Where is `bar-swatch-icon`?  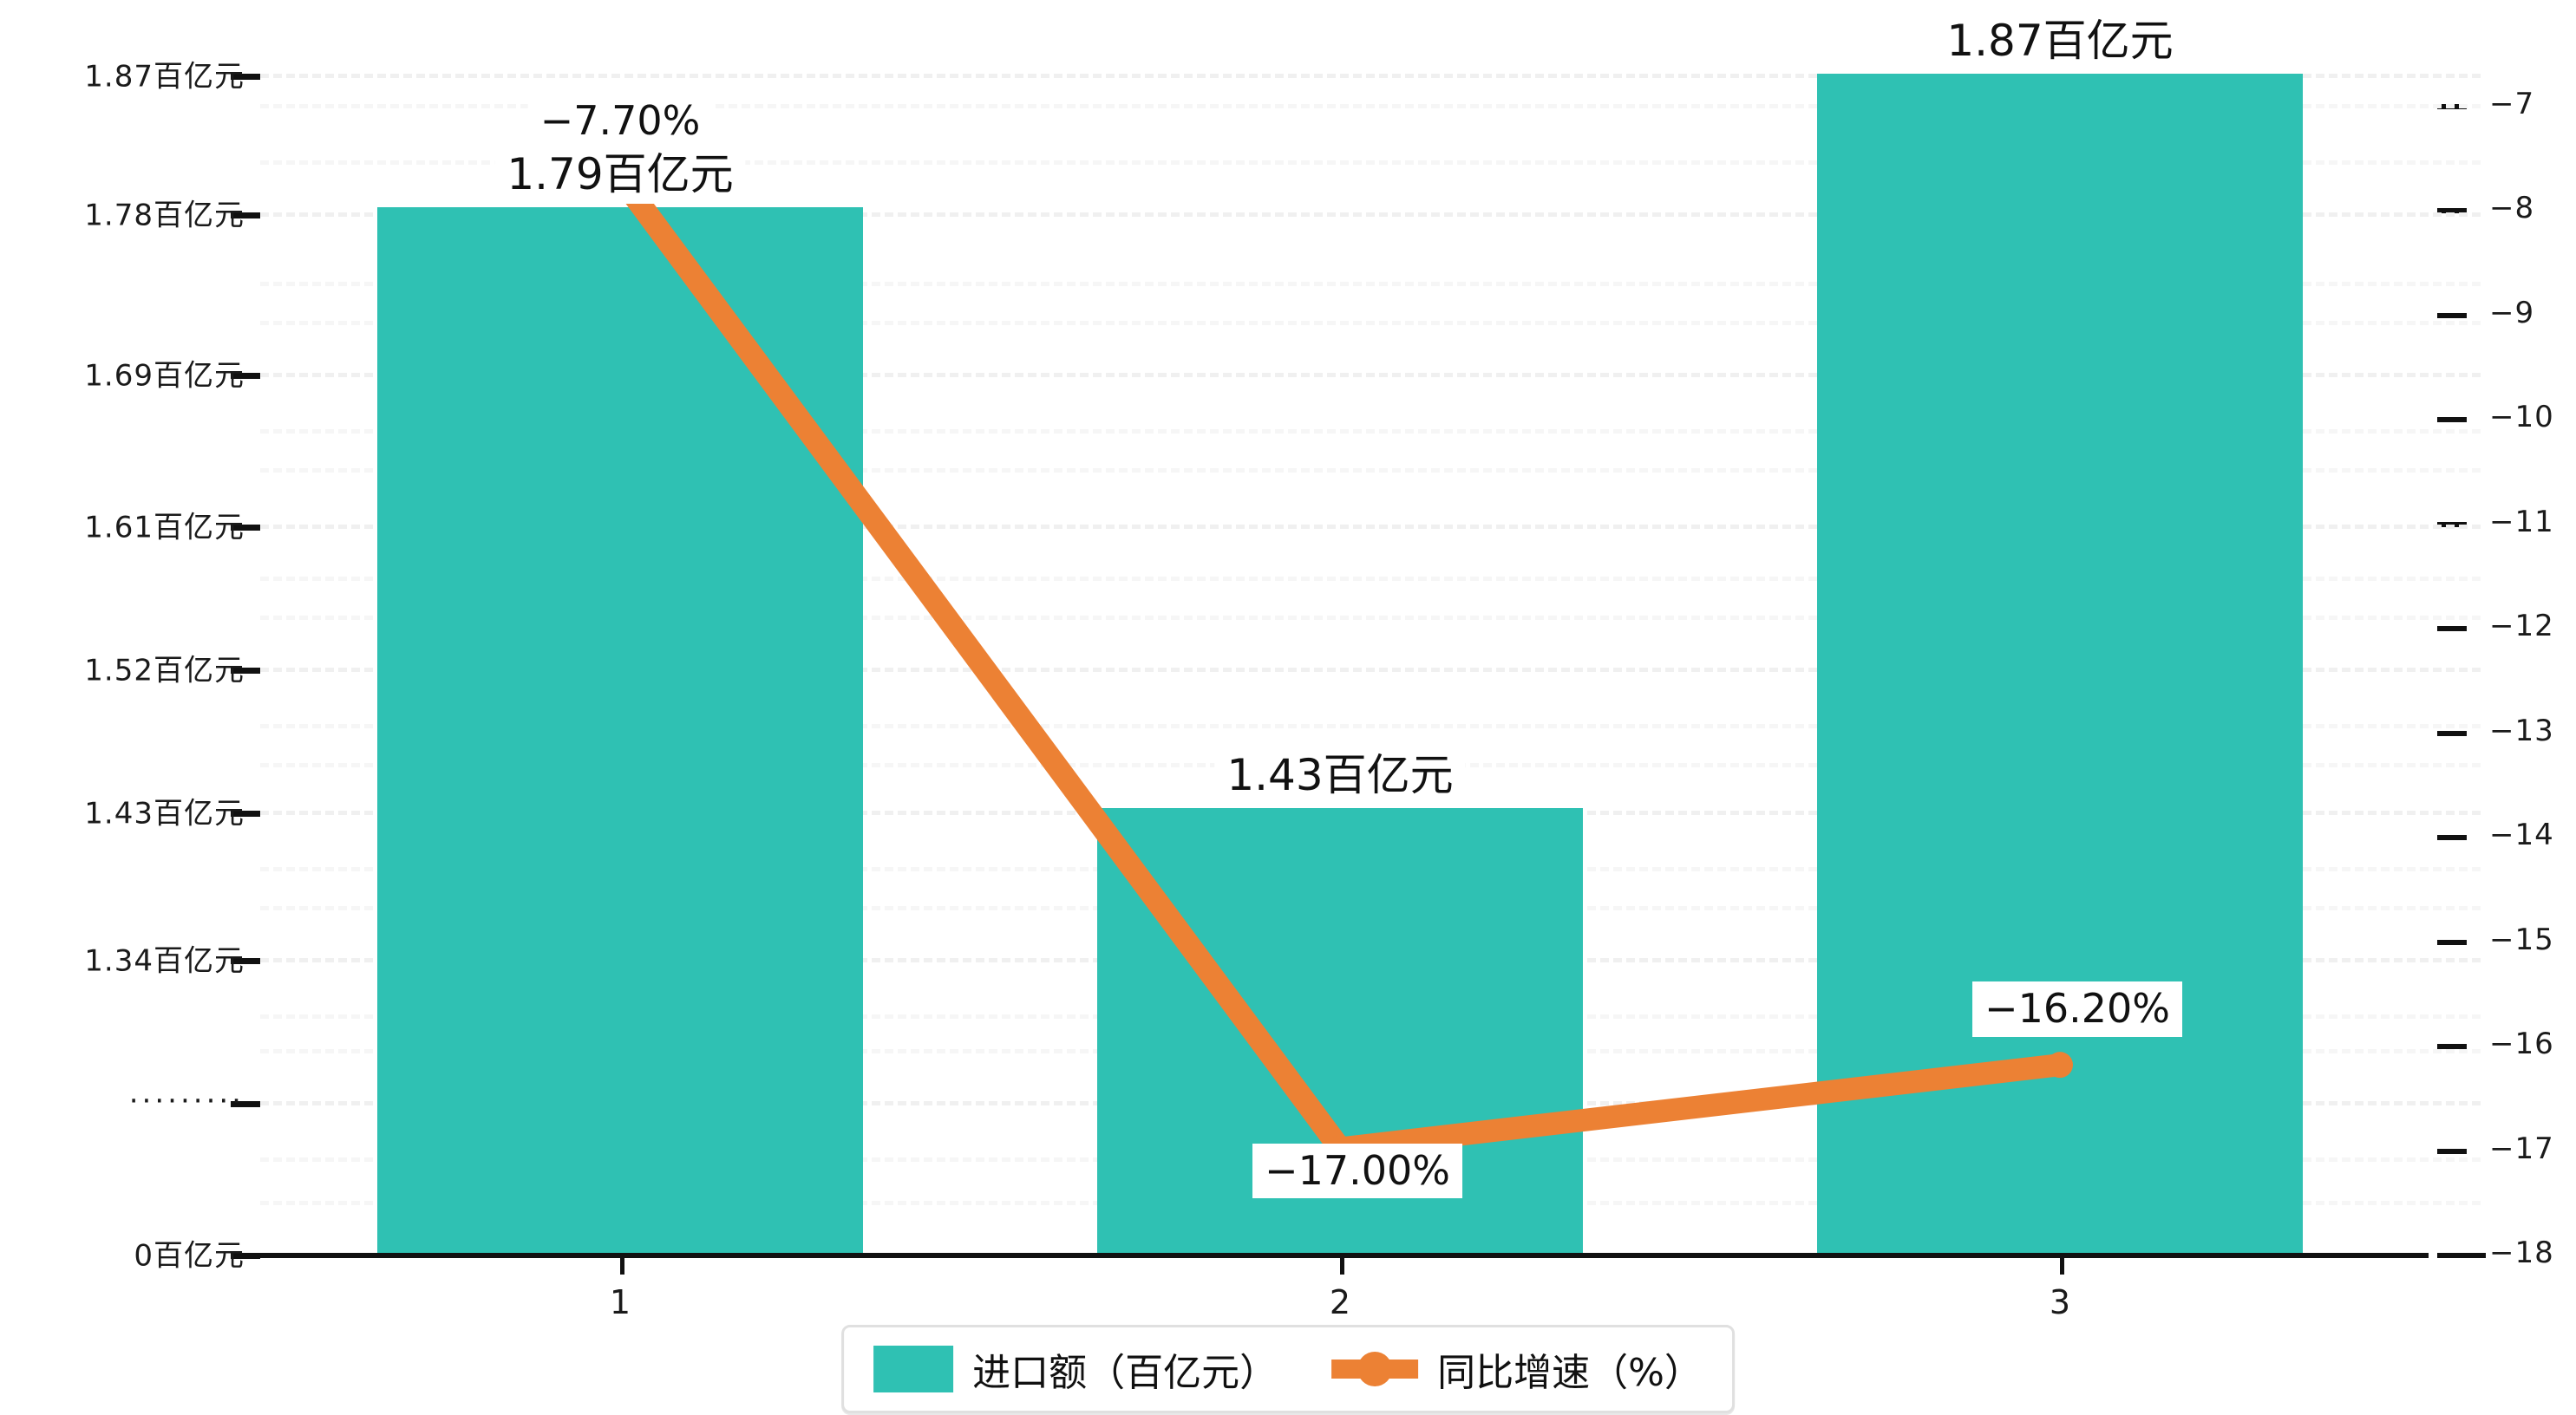
bar-swatch-icon is located at coordinates (913, 1369).